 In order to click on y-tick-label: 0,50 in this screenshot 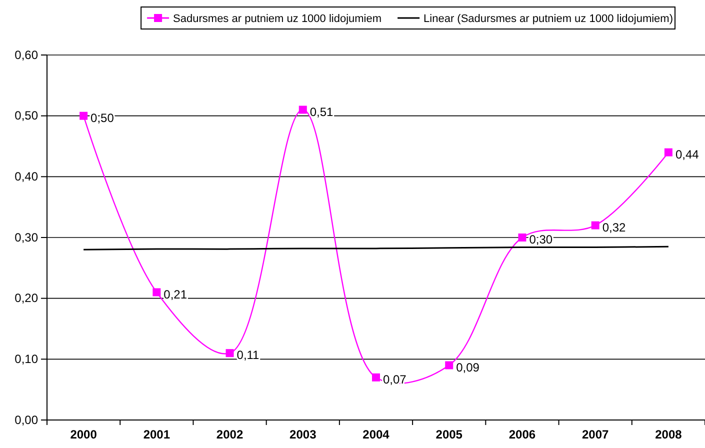, I will do `click(26, 115)`.